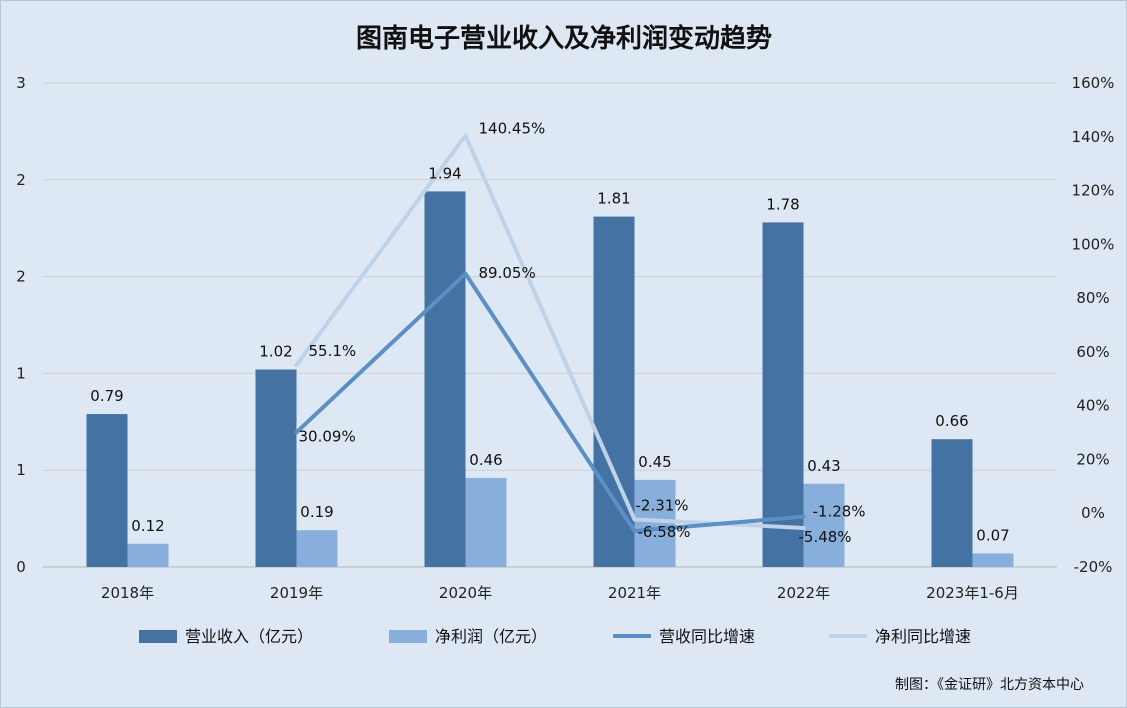 This screenshot has width=1127, height=708. Describe the element at coordinates (782, 204) in the screenshot. I see `bar-value-label: 1.78` at that location.